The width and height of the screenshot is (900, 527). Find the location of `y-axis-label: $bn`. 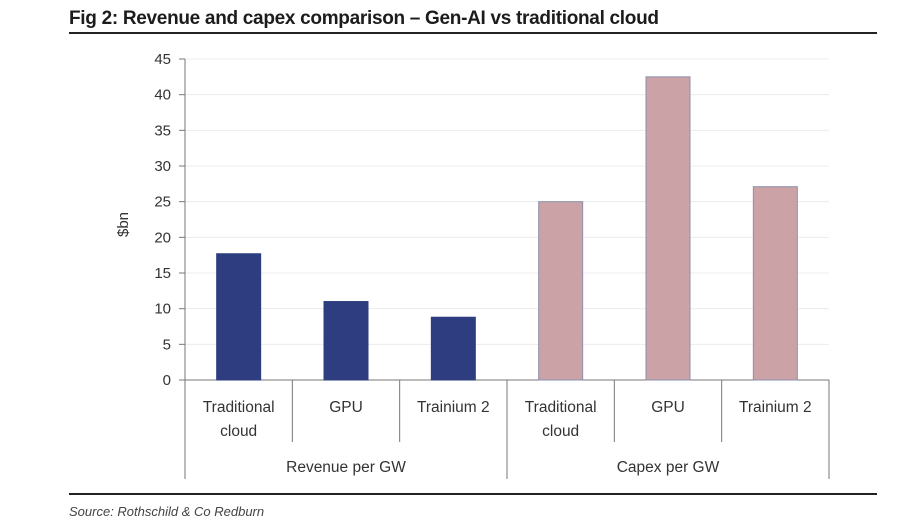

y-axis-label: $bn is located at coordinates (123, 224).